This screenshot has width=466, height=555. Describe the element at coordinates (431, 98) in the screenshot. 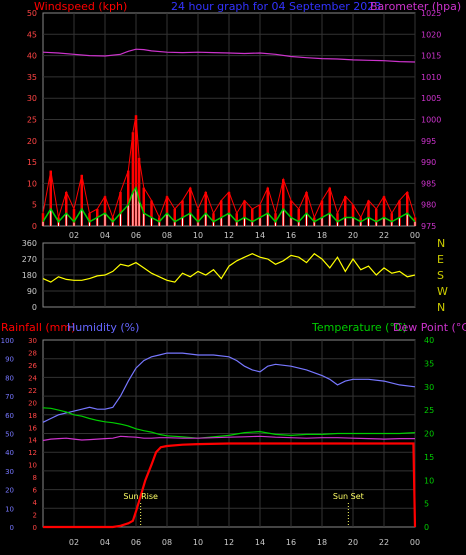

I see `barometer-tick-label: 1005` at that location.